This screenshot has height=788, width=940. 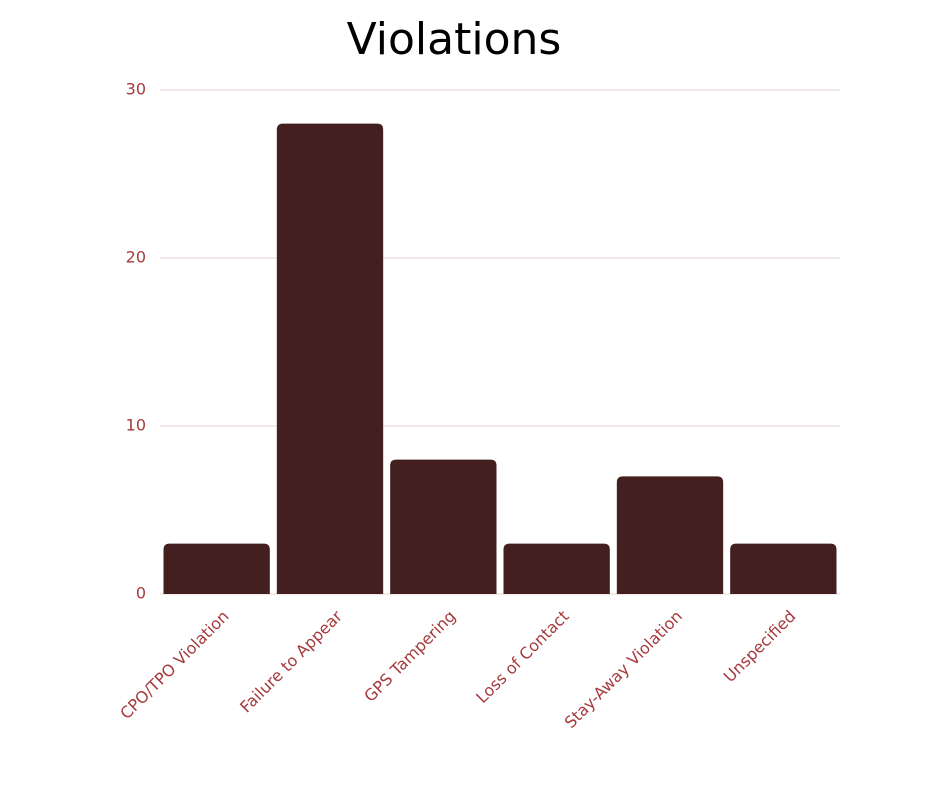 What do you see at coordinates (454, 39) in the screenshot?
I see `chart-title: Violations` at bounding box center [454, 39].